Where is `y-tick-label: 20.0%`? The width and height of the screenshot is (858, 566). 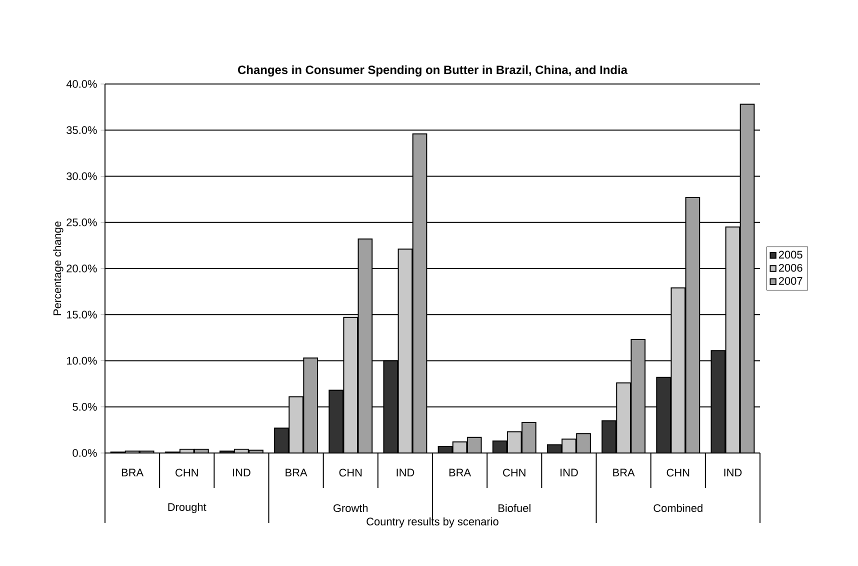
y-tick-label: 20.0% is located at coordinates (81, 268).